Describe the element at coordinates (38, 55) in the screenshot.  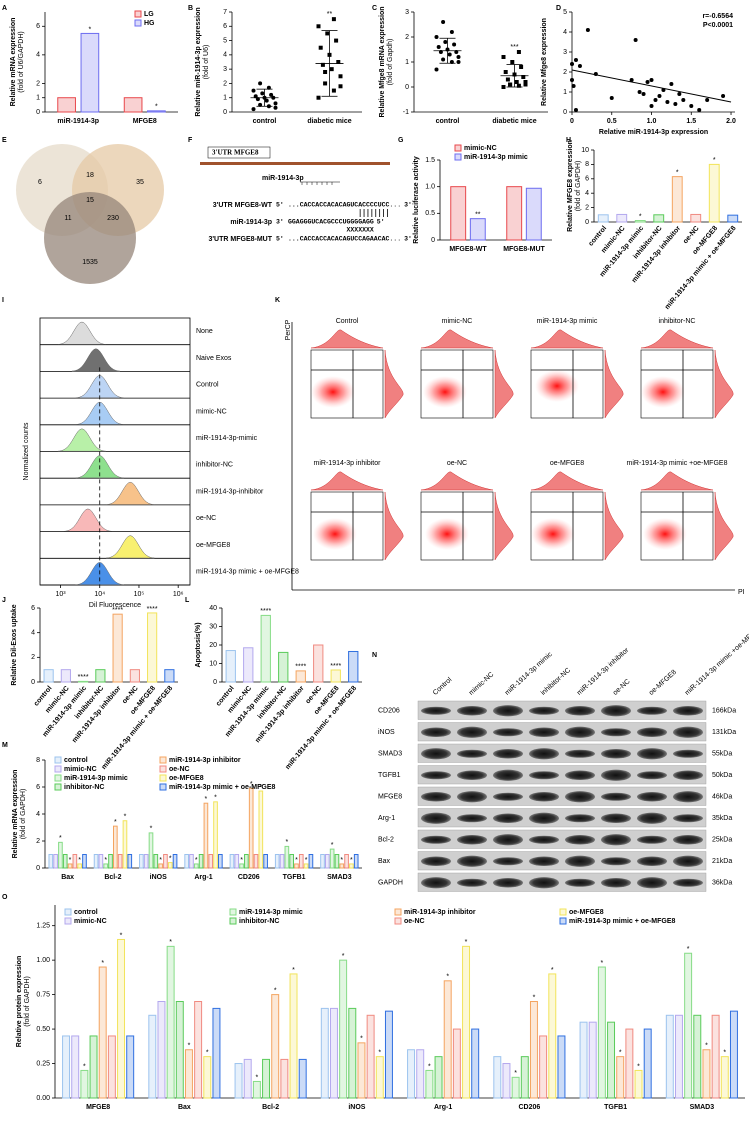
I see `y-tick-label: 4` at that location.